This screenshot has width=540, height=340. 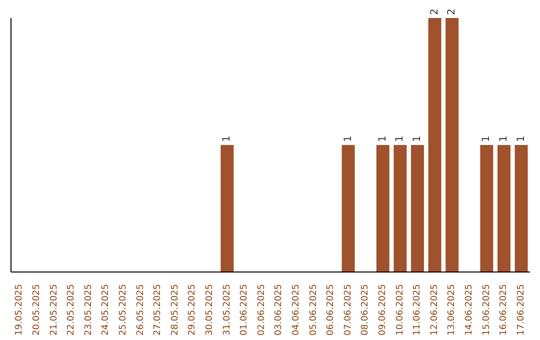 What do you see at coordinates (417, 310) in the screenshot?
I see `x-tick-label: 11.06.2025` at bounding box center [417, 310].